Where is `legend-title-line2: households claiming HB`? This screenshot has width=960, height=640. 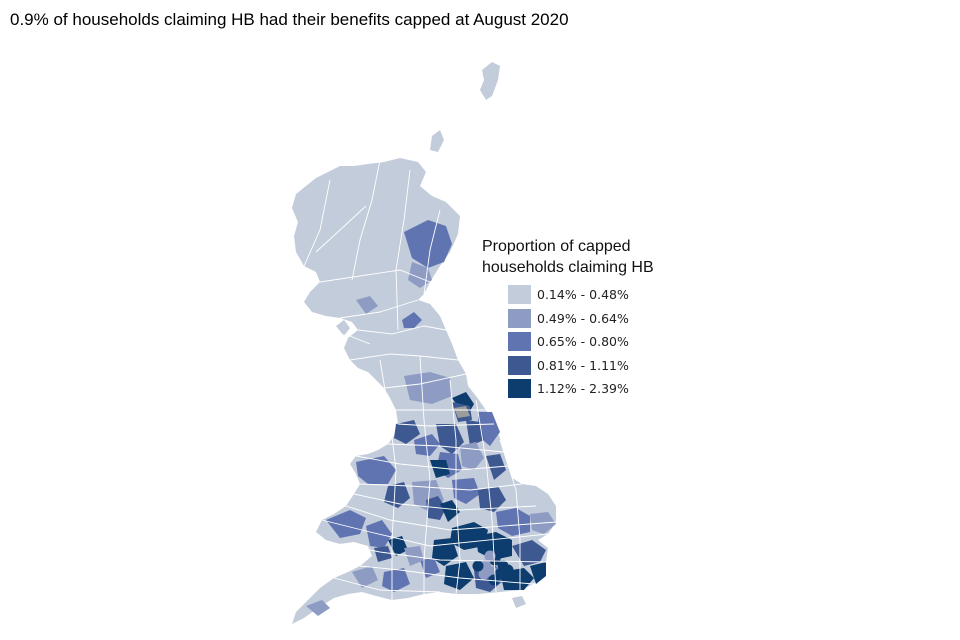 legend-title-line2: households claiming HB is located at coordinates (568, 267).